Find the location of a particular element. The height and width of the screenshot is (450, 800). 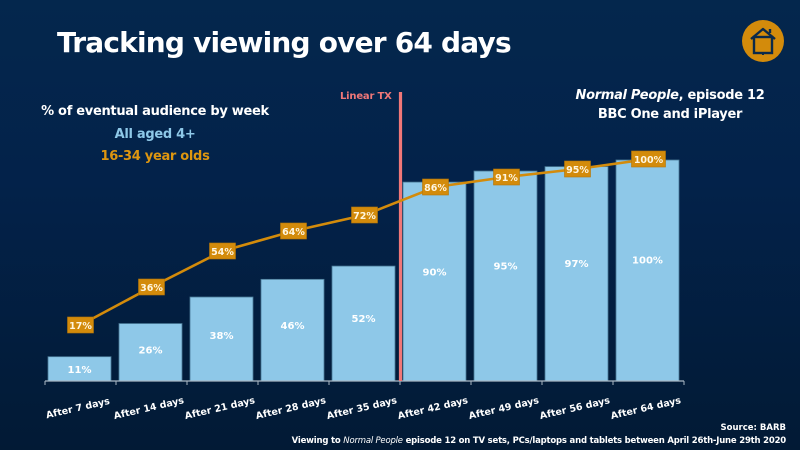

x-tick-label: After 42 days is located at coordinates (433, 408).